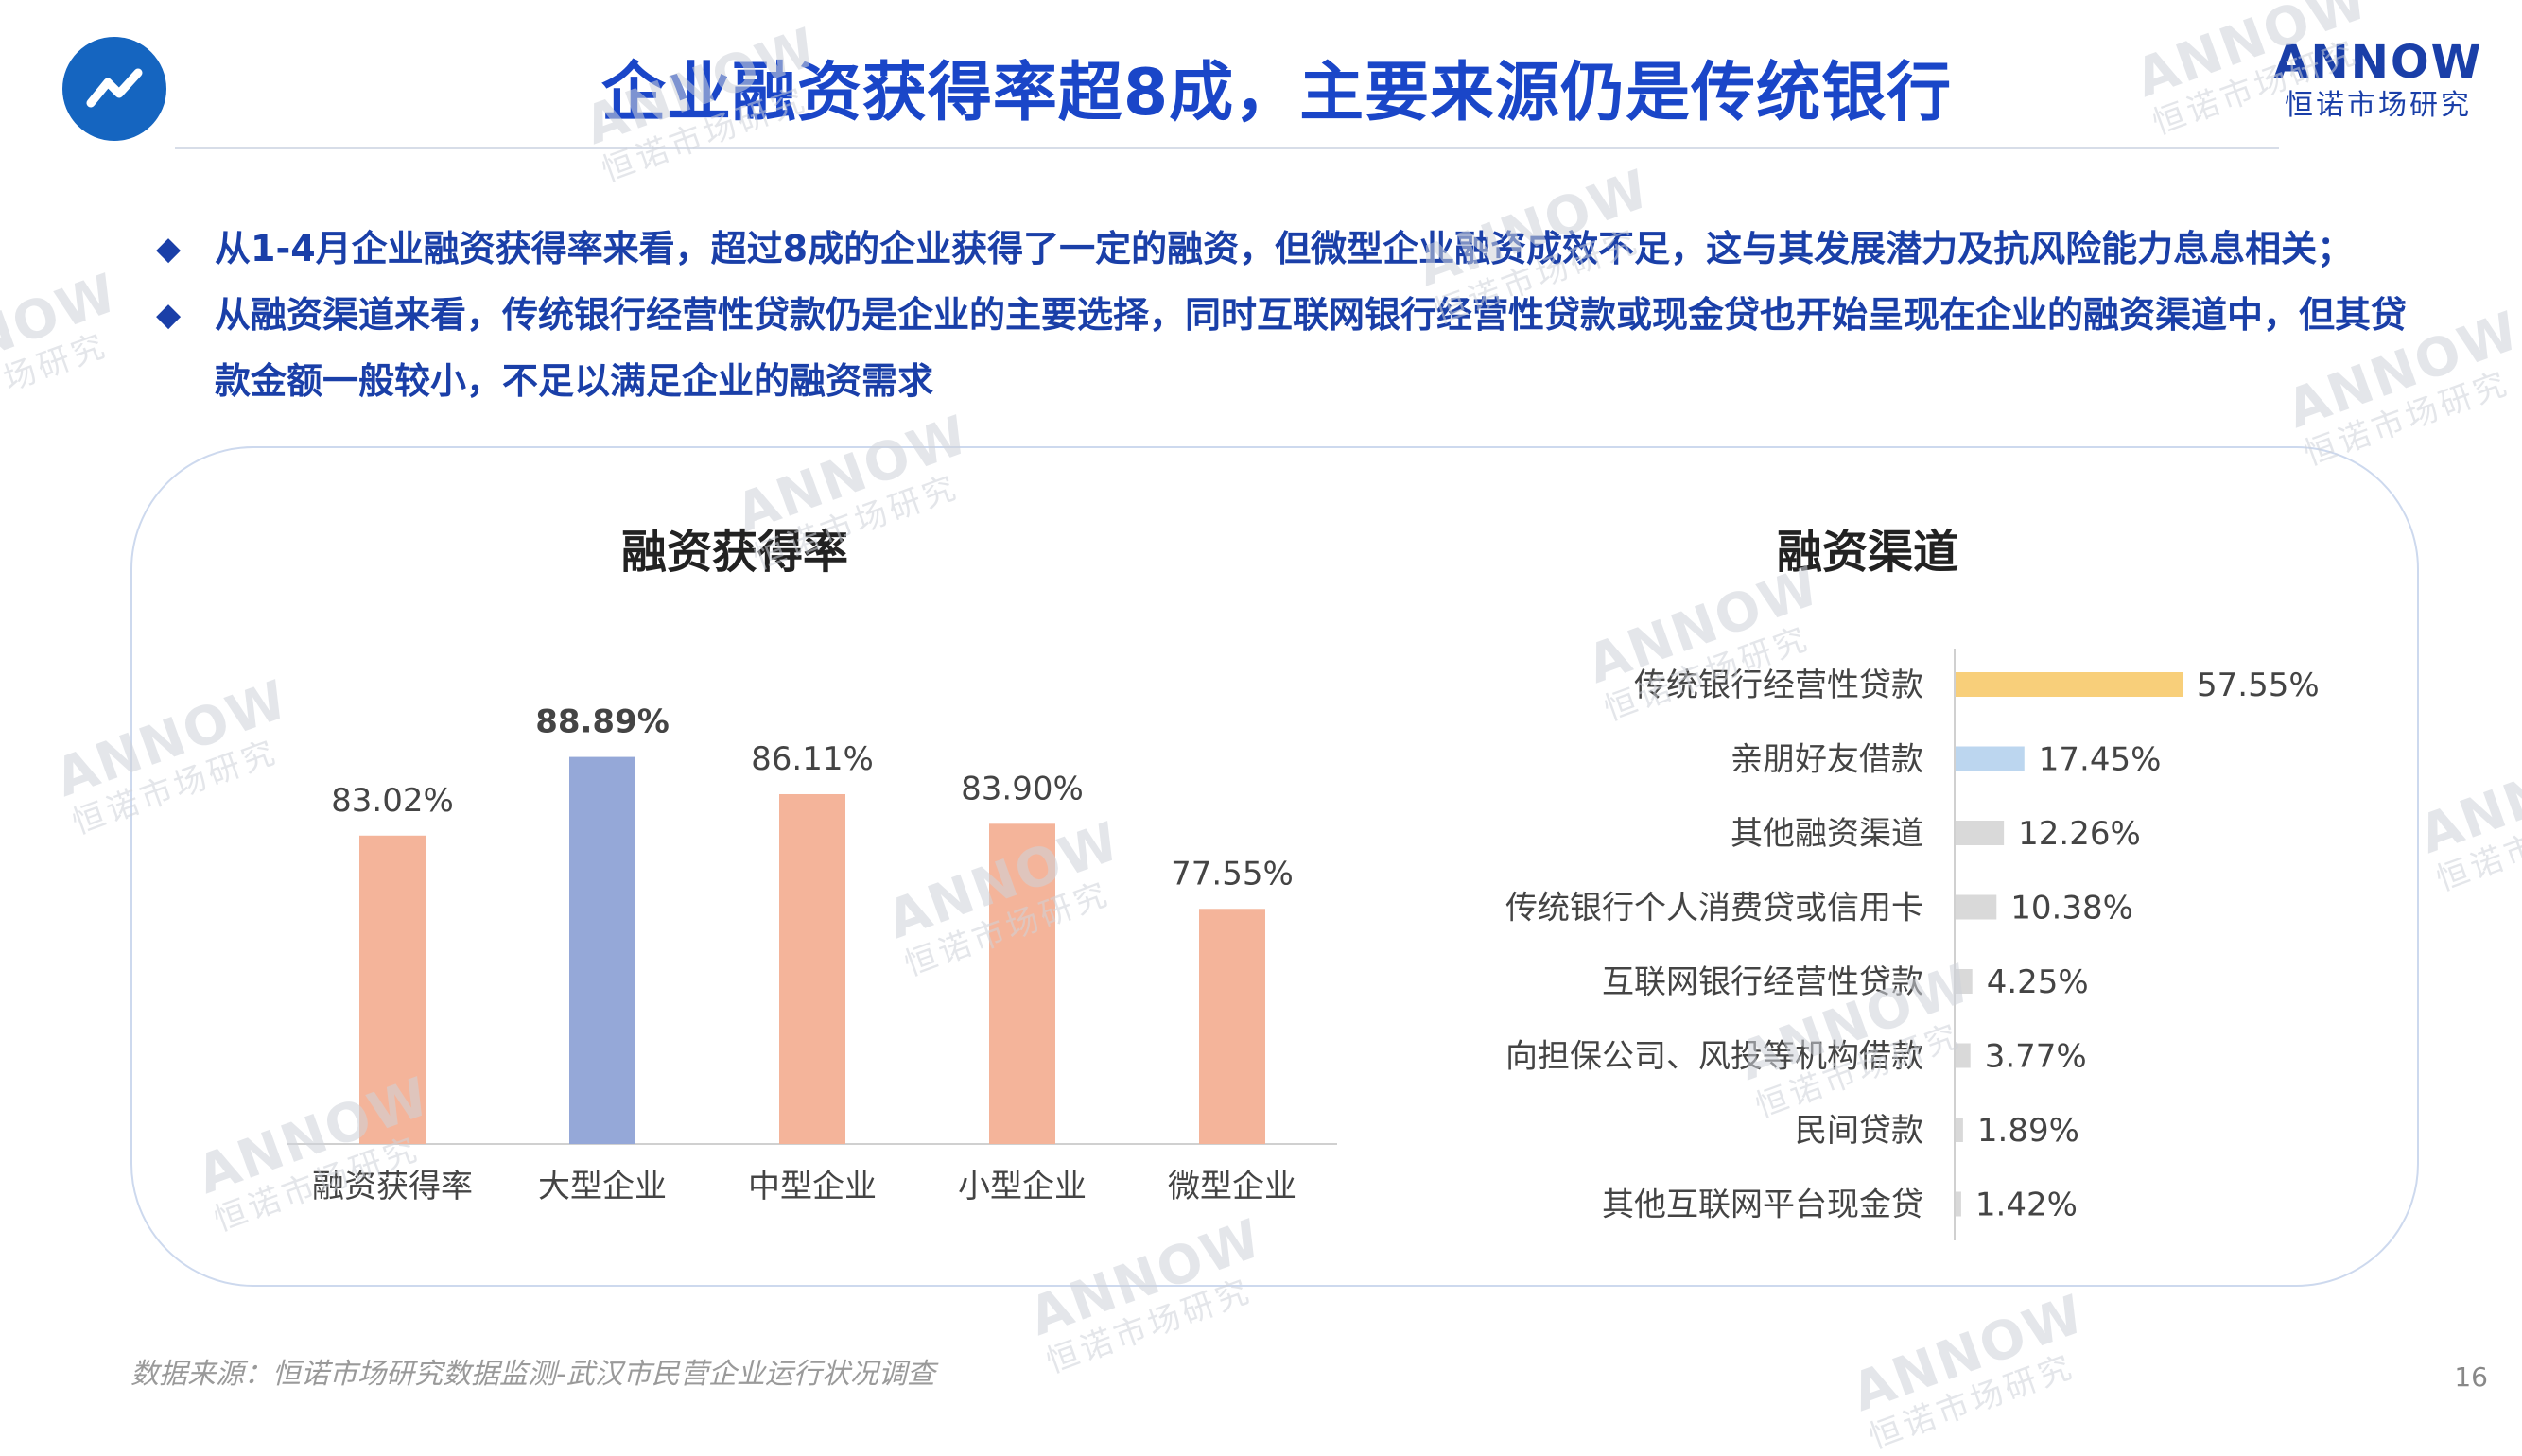 Image resolution: width=2522 pixels, height=1456 pixels. Describe the element at coordinates (602, 722) in the screenshot. I see `bar-value-label: 88.89%` at that location.